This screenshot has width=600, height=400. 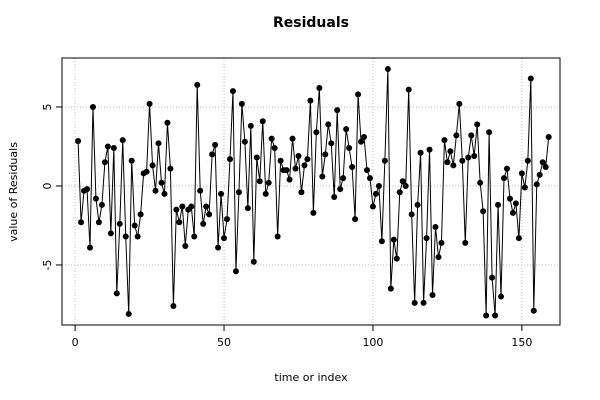 What do you see at coordinates (47, 106) in the screenshot?
I see `y-tick-label: 5` at bounding box center [47, 106].